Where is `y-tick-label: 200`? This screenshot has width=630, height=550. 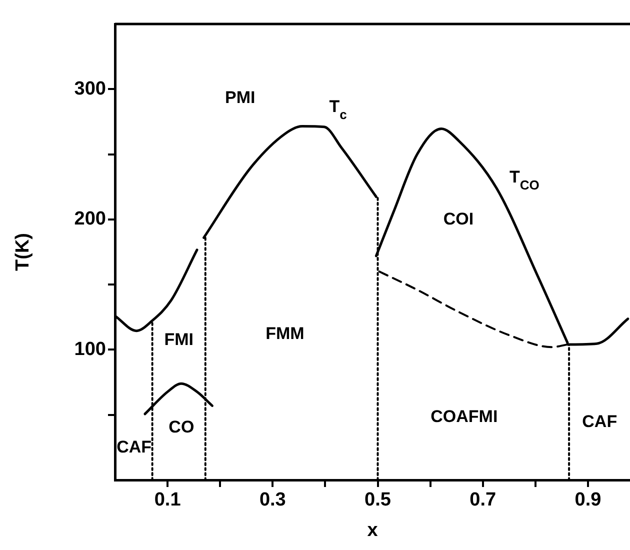 y-tick-label: 200 is located at coordinates (90, 219).